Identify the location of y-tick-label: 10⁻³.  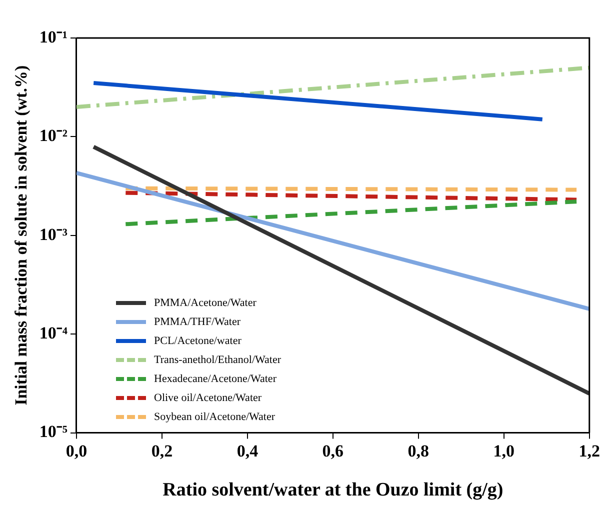
(53, 234).